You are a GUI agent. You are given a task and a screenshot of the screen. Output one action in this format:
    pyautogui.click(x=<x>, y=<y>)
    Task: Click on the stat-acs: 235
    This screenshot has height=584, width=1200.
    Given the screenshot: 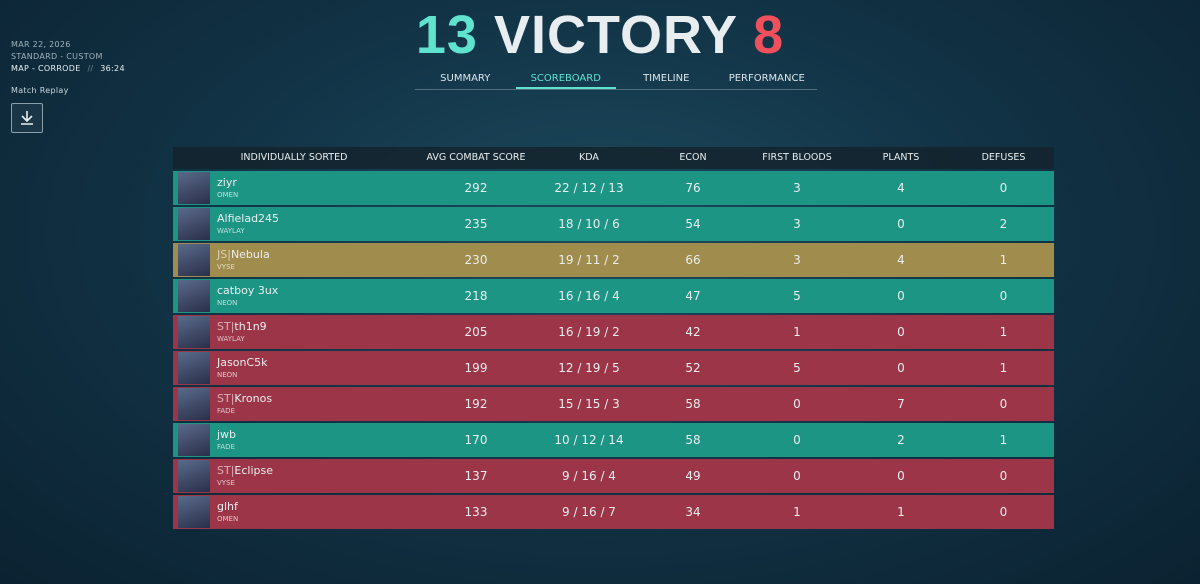 What is the action you would take?
    pyautogui.click(x=476, y=224)
    